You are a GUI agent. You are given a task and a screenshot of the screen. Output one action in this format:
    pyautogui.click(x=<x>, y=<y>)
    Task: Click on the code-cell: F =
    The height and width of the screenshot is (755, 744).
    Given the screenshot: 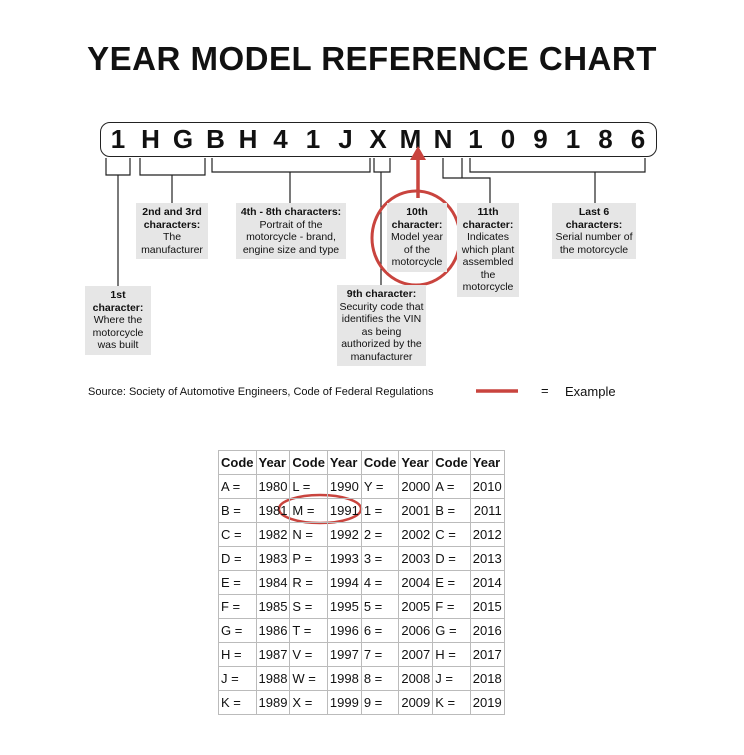 What is the action you would take?
    pyautogui.click(x=451, y=606)
    